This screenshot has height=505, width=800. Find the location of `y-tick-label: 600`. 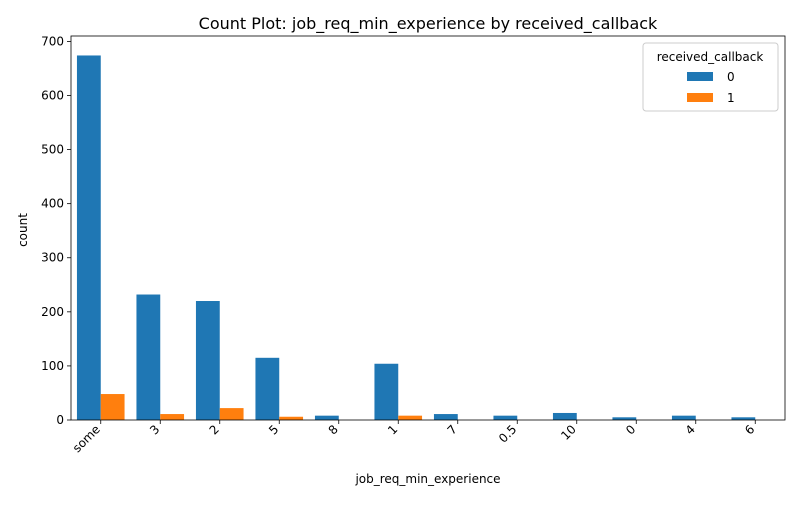

y-tick-label: 600 is located at coordinates (52, 95).